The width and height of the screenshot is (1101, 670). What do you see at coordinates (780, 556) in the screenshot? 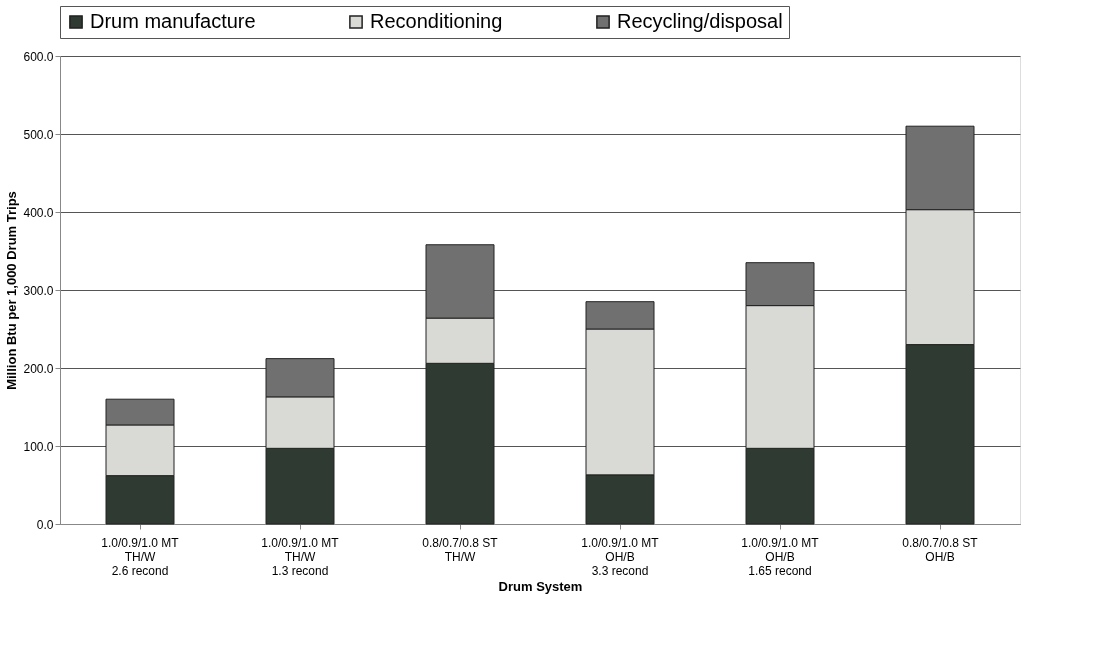
I see `x-tick-label: 1.0/0.9/1.0 MT OH/B 1.65 recond` at bounding box center [780, 556].